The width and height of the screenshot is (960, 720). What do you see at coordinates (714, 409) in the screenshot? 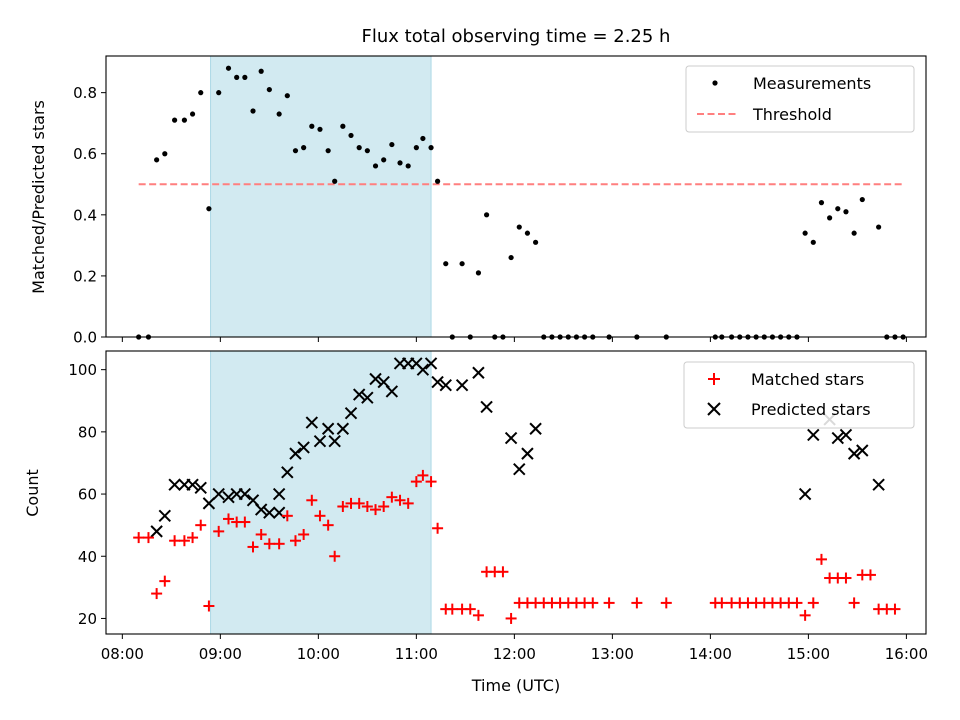
I see `legend-predicted-marker` at bounding box center [714, 409].